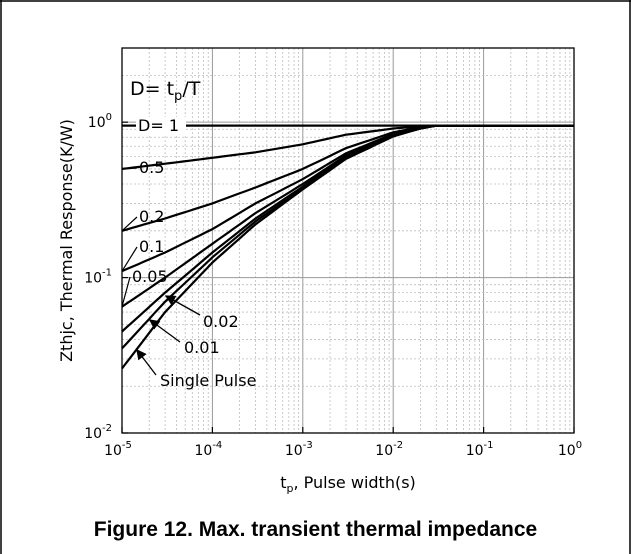 This screenshot has height=554, width=631. Describe the element at coordinates (191, 89) in the screenshot. I see `duty-cycle-note-rest: /T` at that location.